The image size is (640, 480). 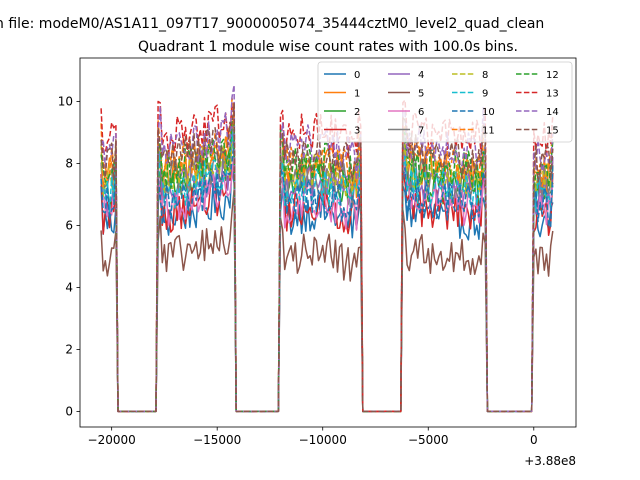 What do you see at coordinates (445, 102) in the screenshot?
I see `legend-box` at bounding box center [445, 102].